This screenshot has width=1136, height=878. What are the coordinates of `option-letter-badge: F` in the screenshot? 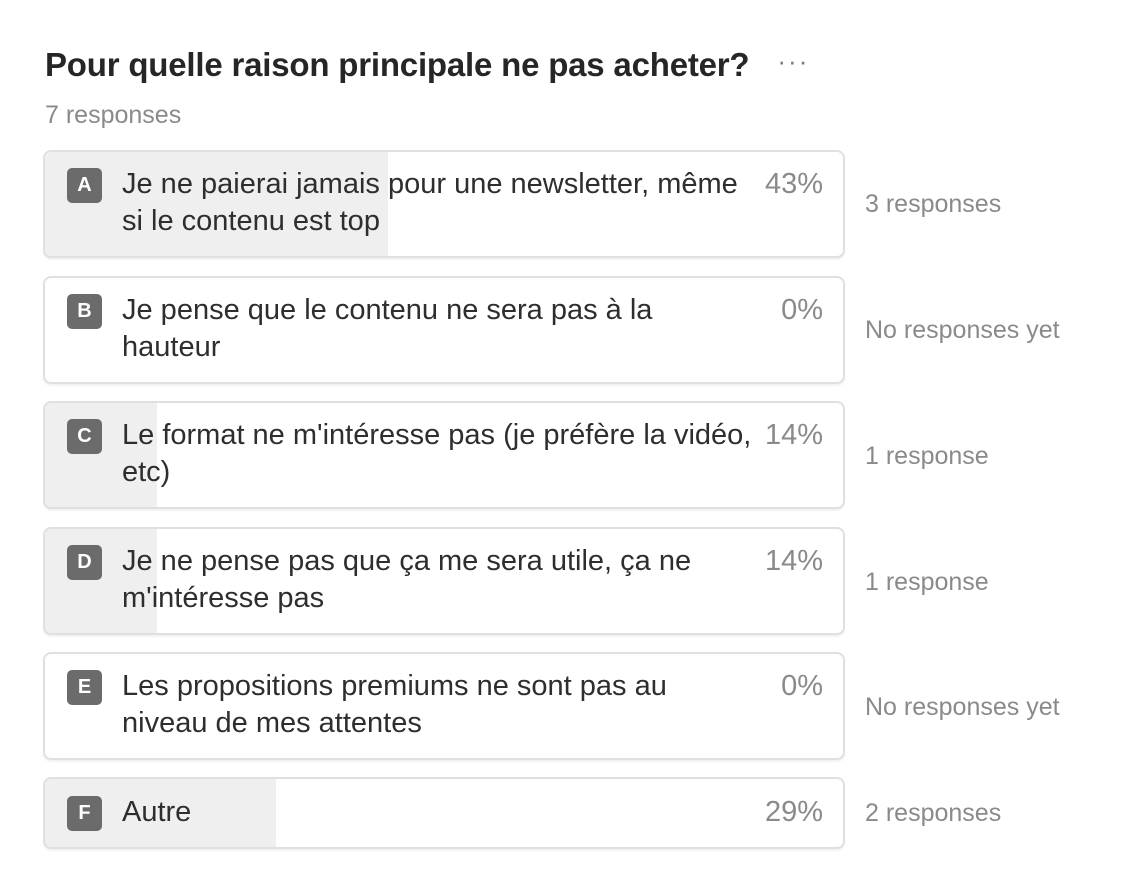 It's located at (84, 813).